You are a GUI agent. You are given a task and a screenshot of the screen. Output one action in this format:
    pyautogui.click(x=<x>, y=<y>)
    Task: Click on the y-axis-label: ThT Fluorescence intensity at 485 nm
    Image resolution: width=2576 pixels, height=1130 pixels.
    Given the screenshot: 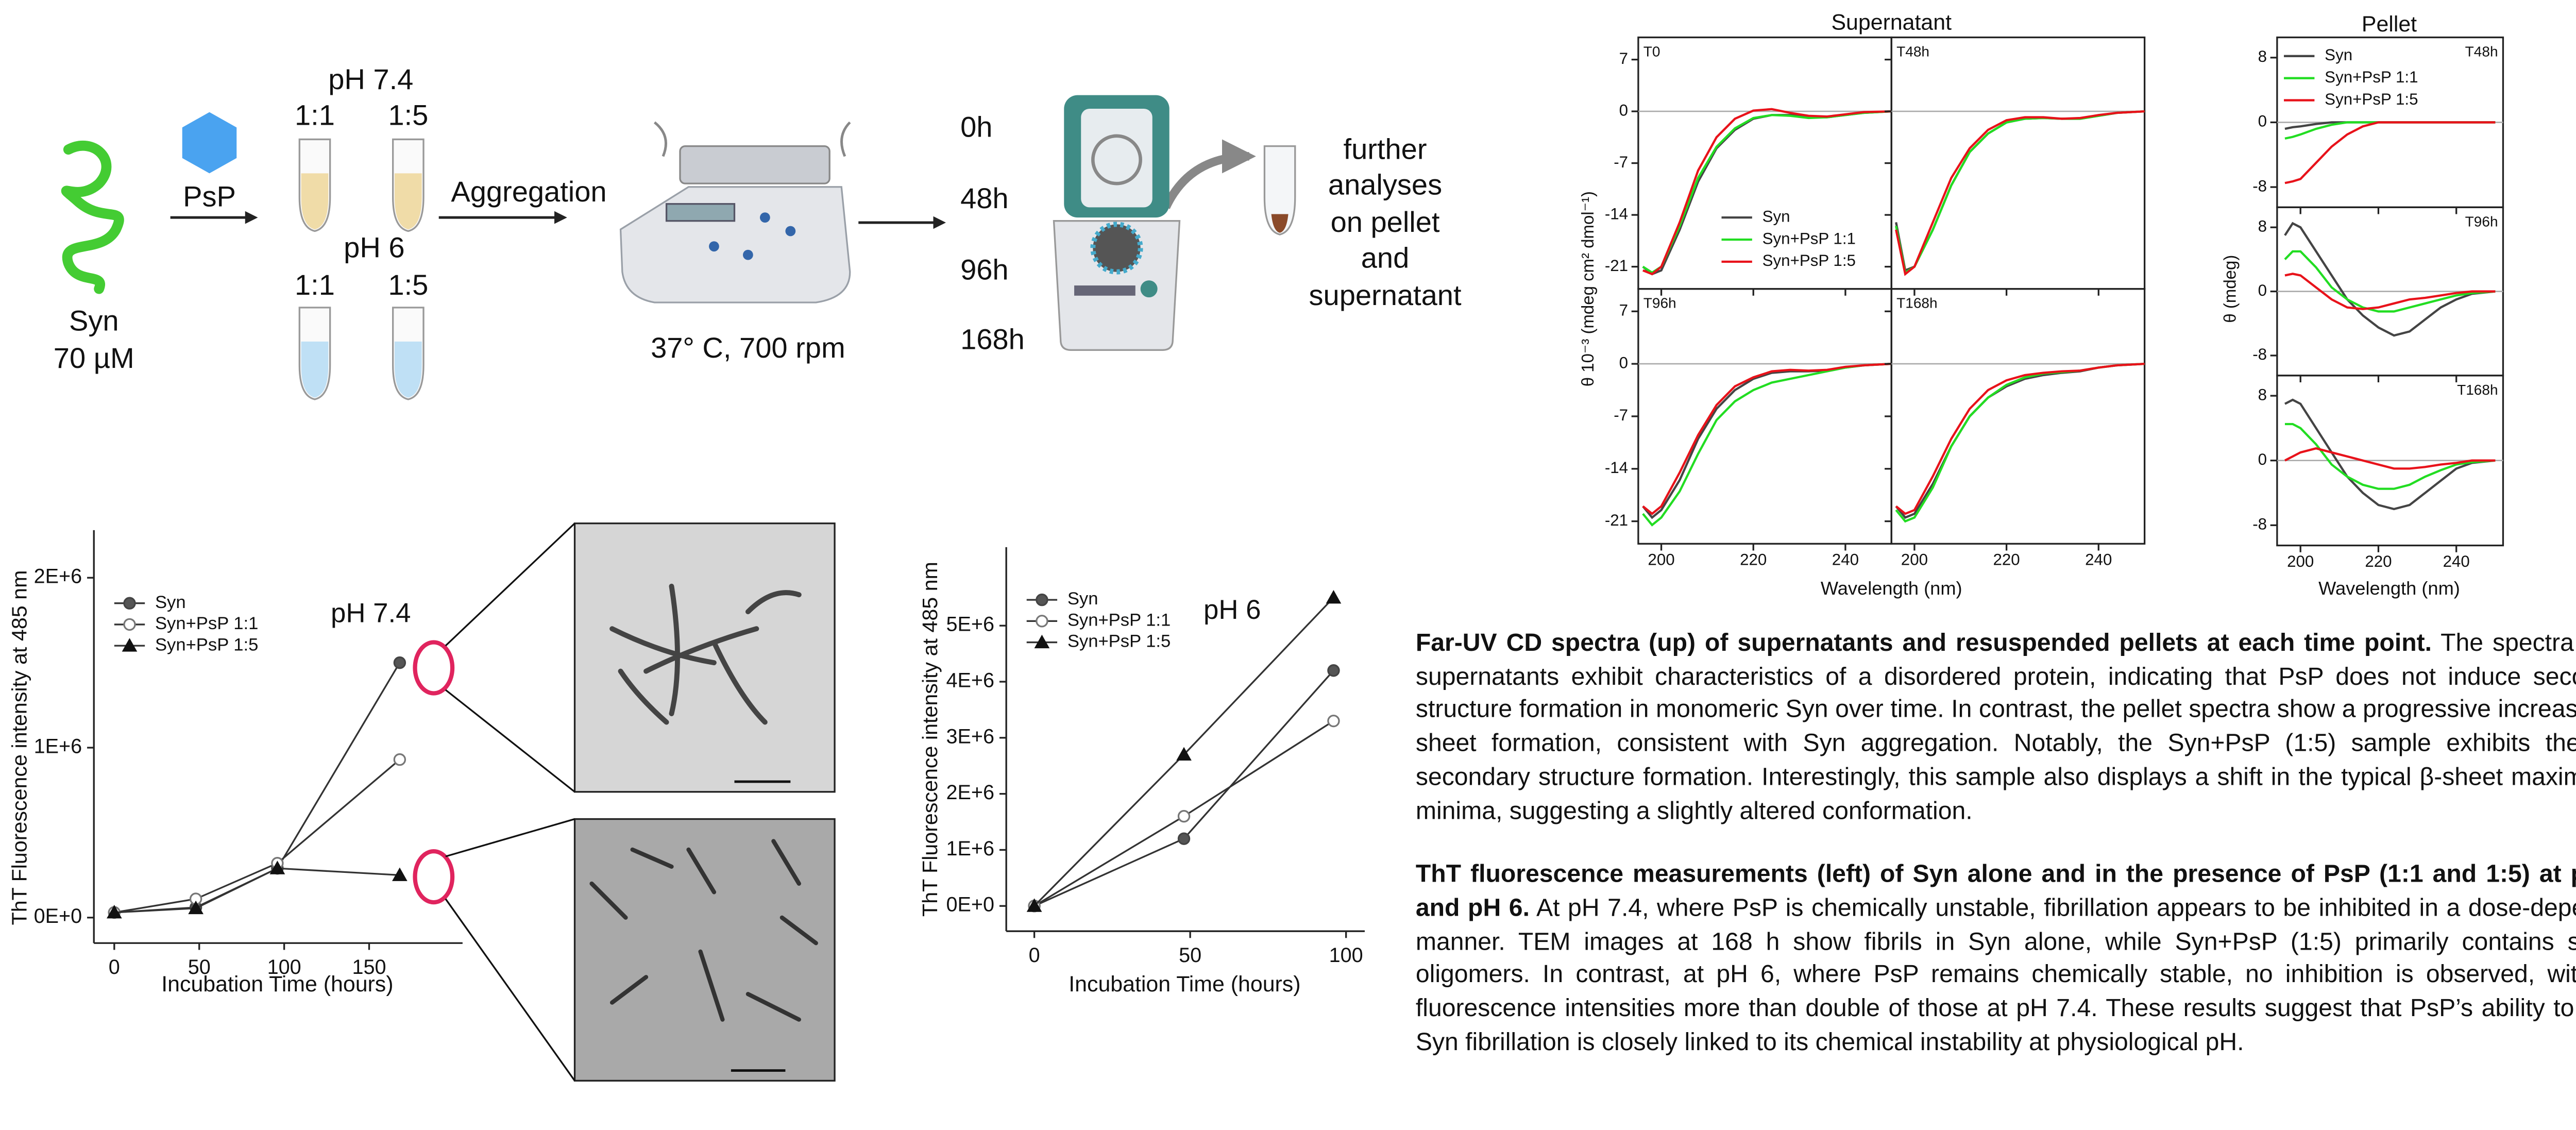 What is the action you would take?
    pyautogui.click(x=19, y=747)
    